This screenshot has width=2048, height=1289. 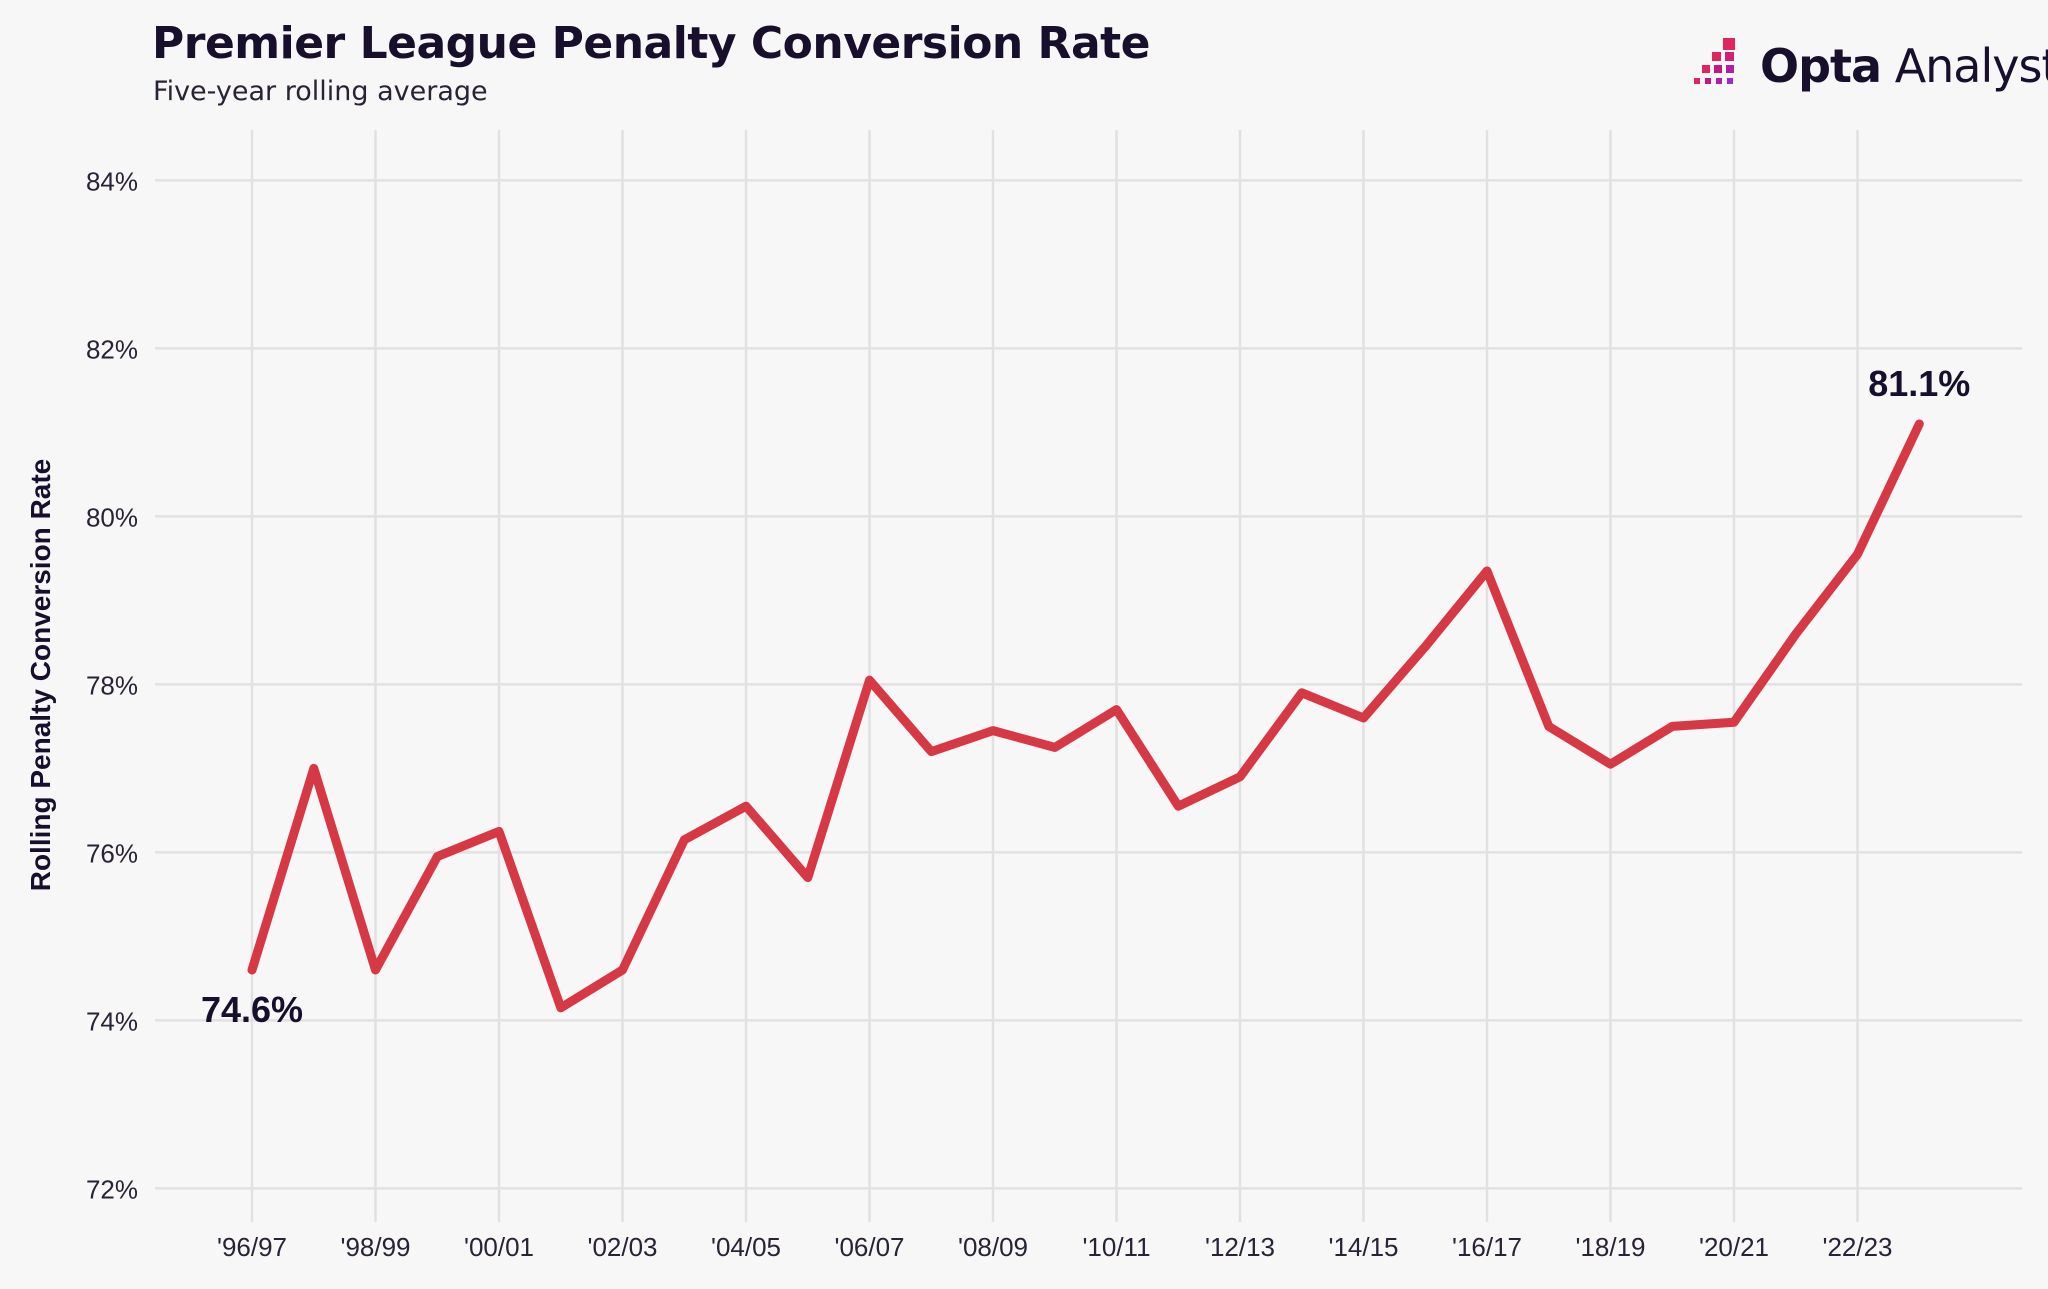 What do you see at coordinates (1363, 1247) in the screenshot?
I see `x-tick-label: '14/15` at bounding box center [1363, 1247].